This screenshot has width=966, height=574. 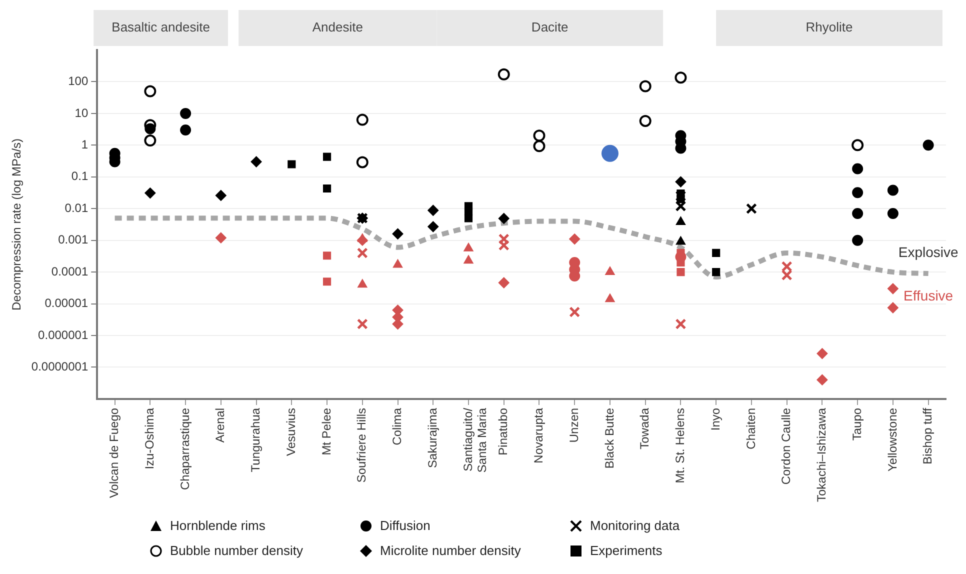 I want to click on y-tick-label: 0.00001, so click(x=66, y=303).